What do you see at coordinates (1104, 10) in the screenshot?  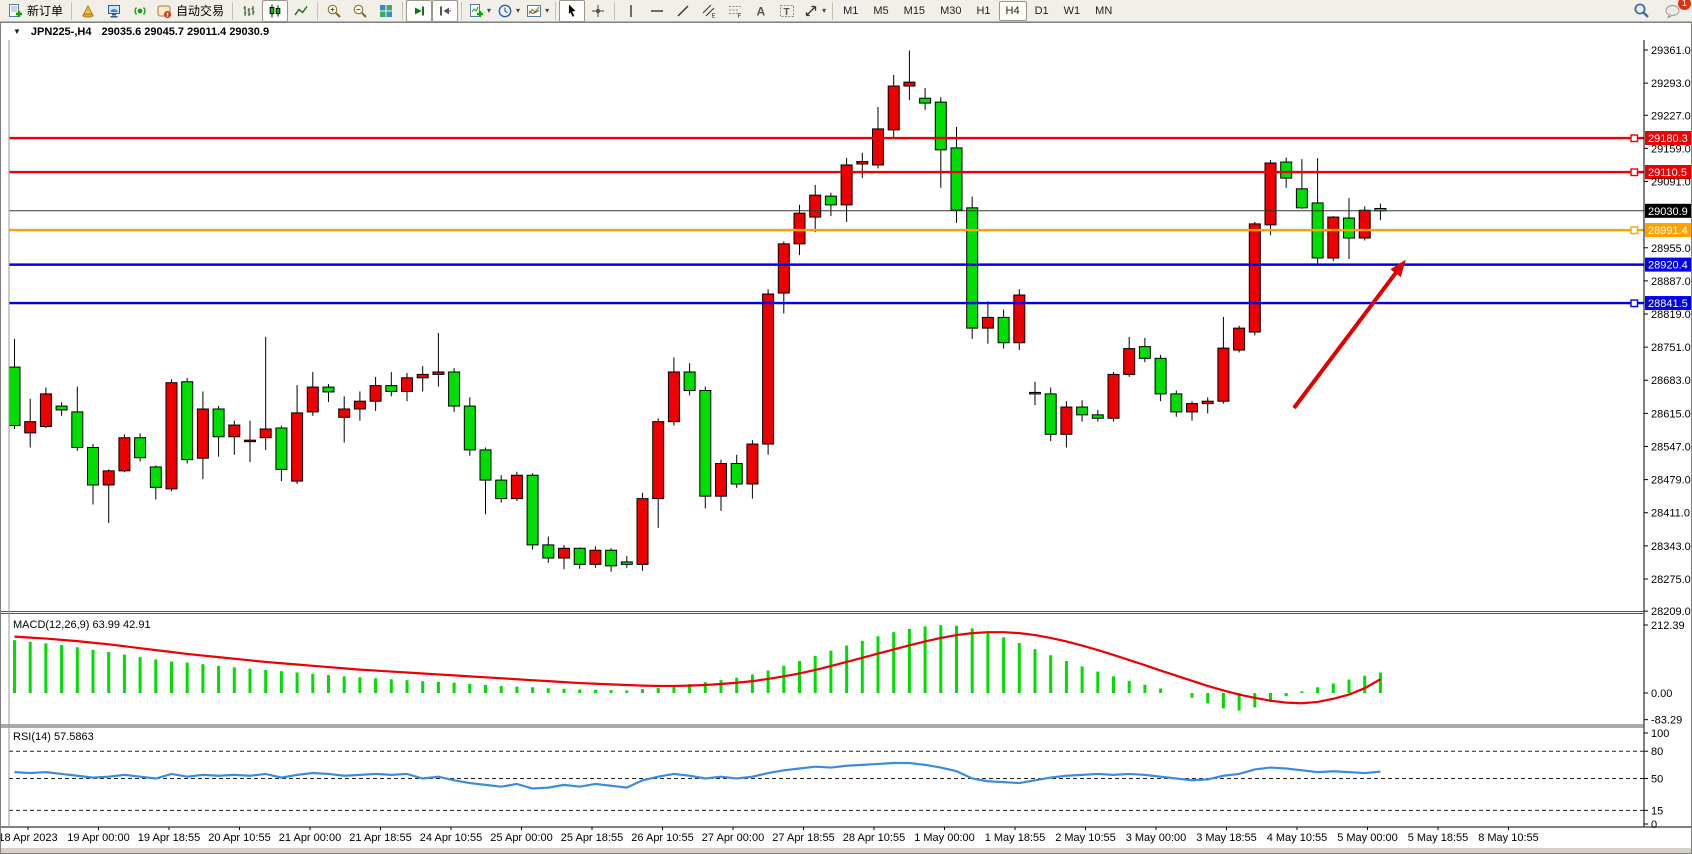 I see `timeframe-button-mn: MN` at bounding box center [1104, 10].